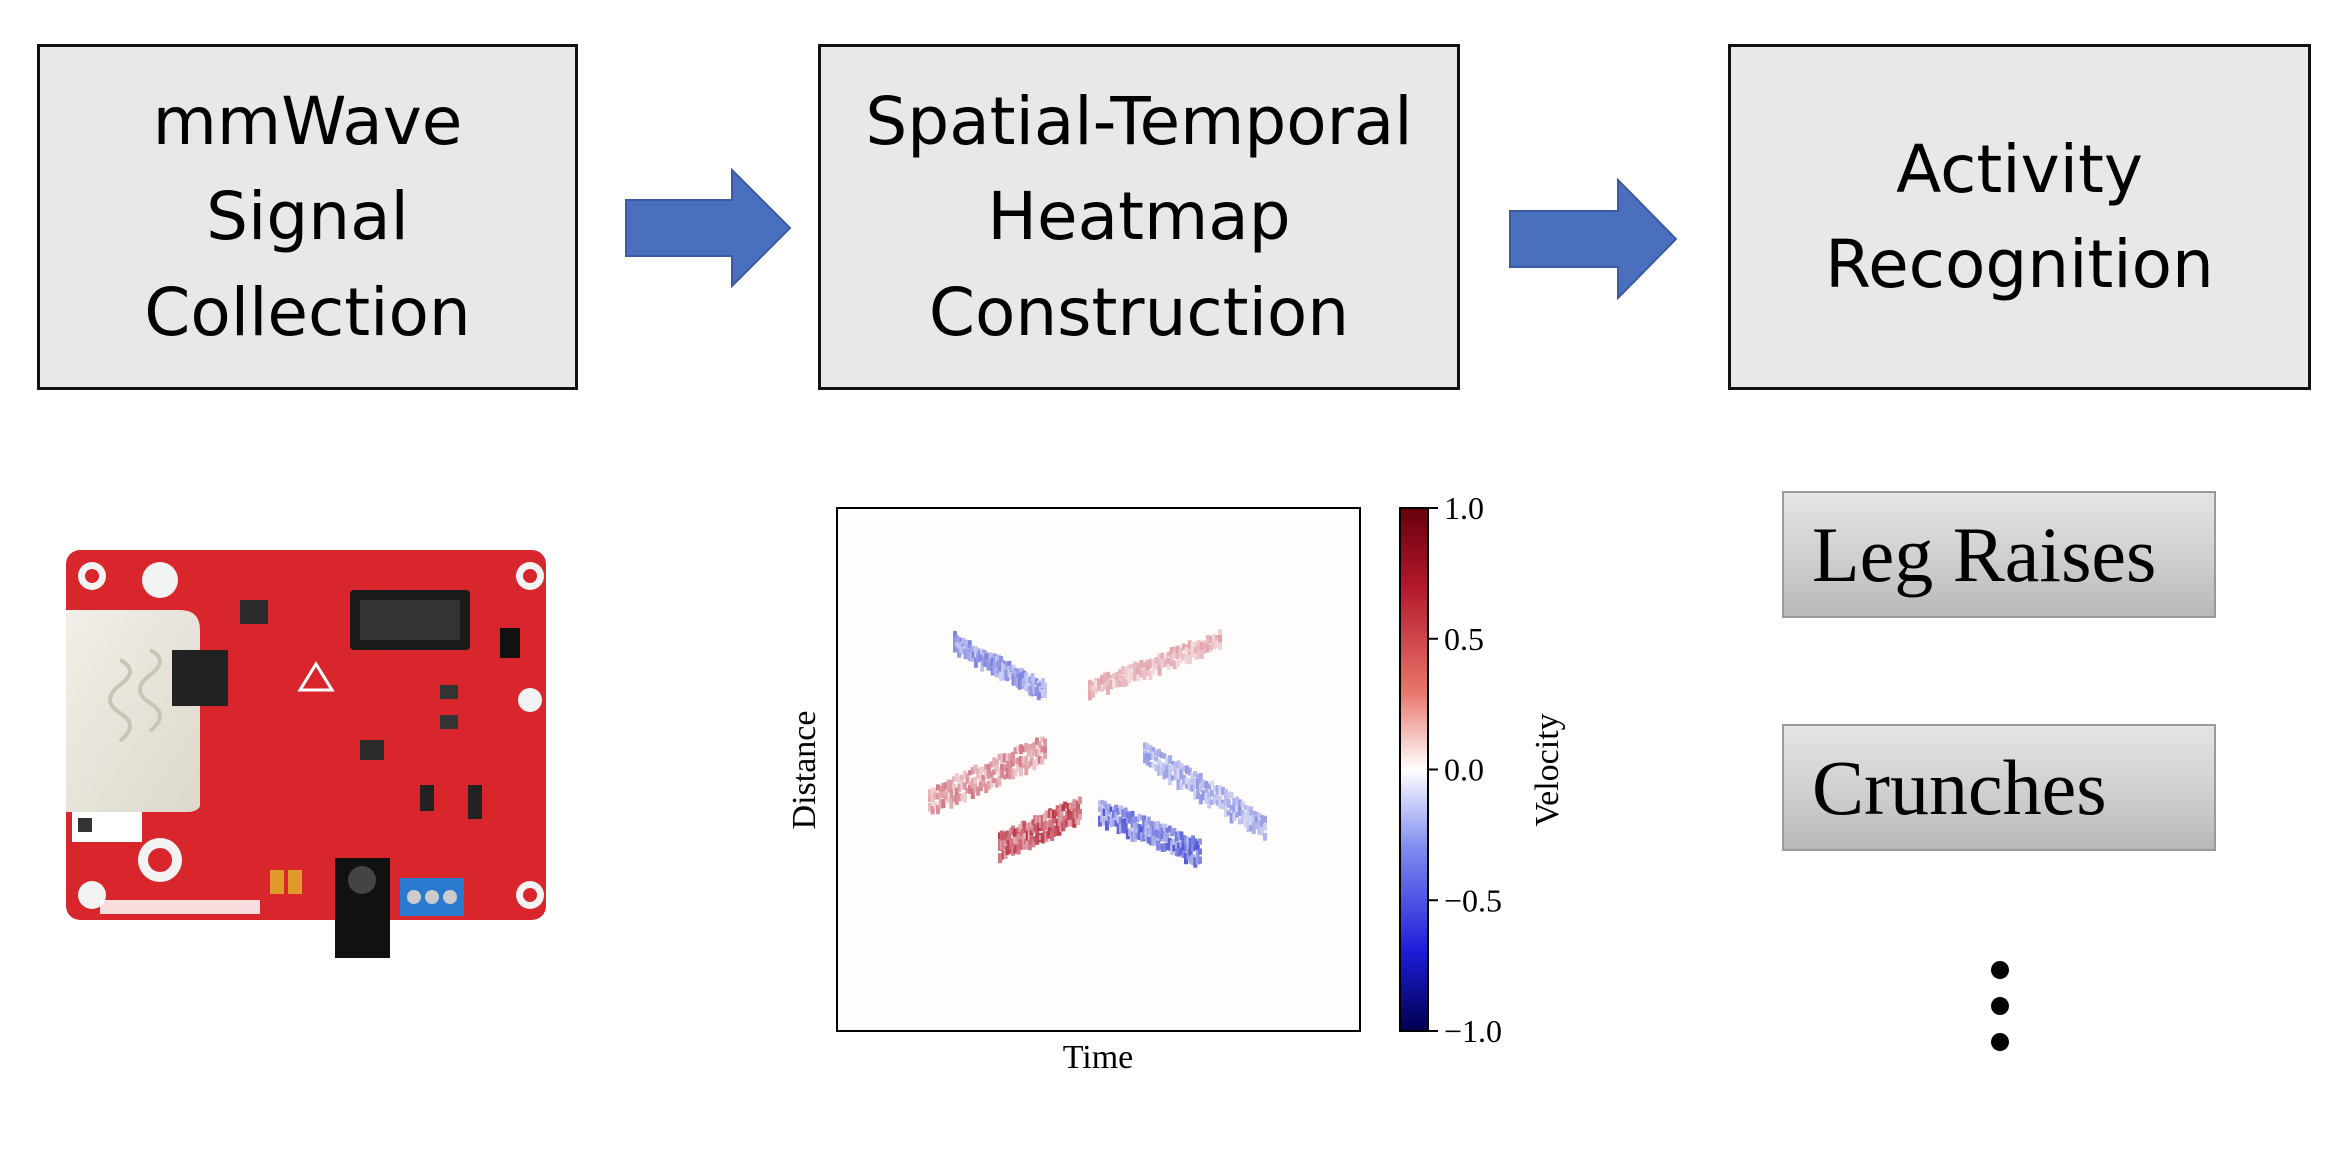 Image resolution: width=2350 pixels, height=1150 pixels. What do you see at coordinates (1098, 1057) in the screenshot?
I see `heatmap-xlabel: Time` at bounding box center [1098, 1057].